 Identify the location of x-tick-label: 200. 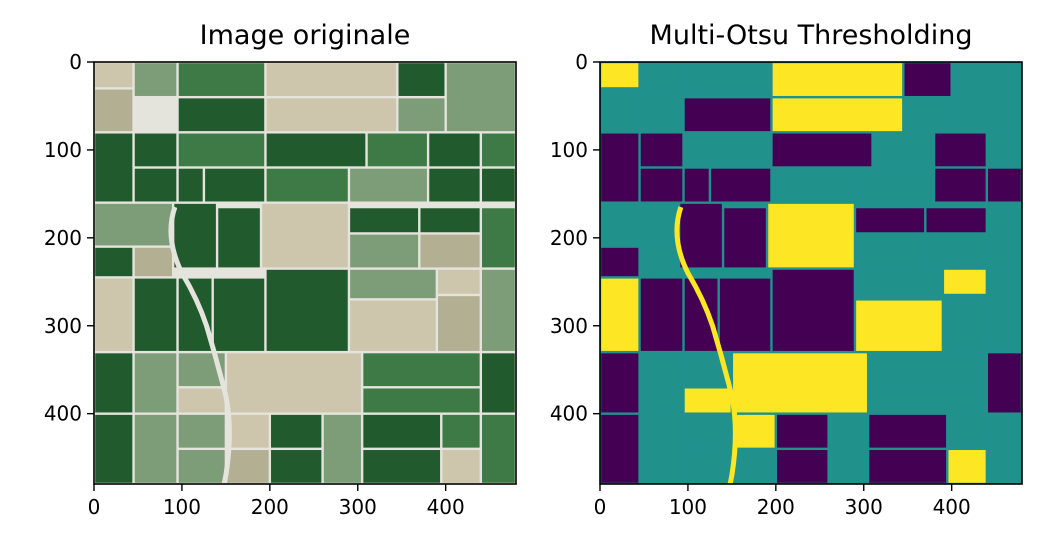
(270, 507).